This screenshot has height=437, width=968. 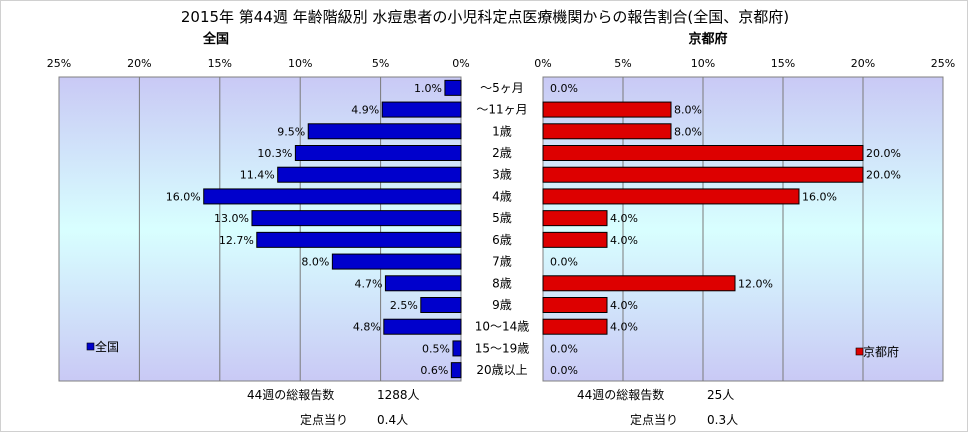 I want to click on national-tick-label: 10%, so click(x=300, y=63).